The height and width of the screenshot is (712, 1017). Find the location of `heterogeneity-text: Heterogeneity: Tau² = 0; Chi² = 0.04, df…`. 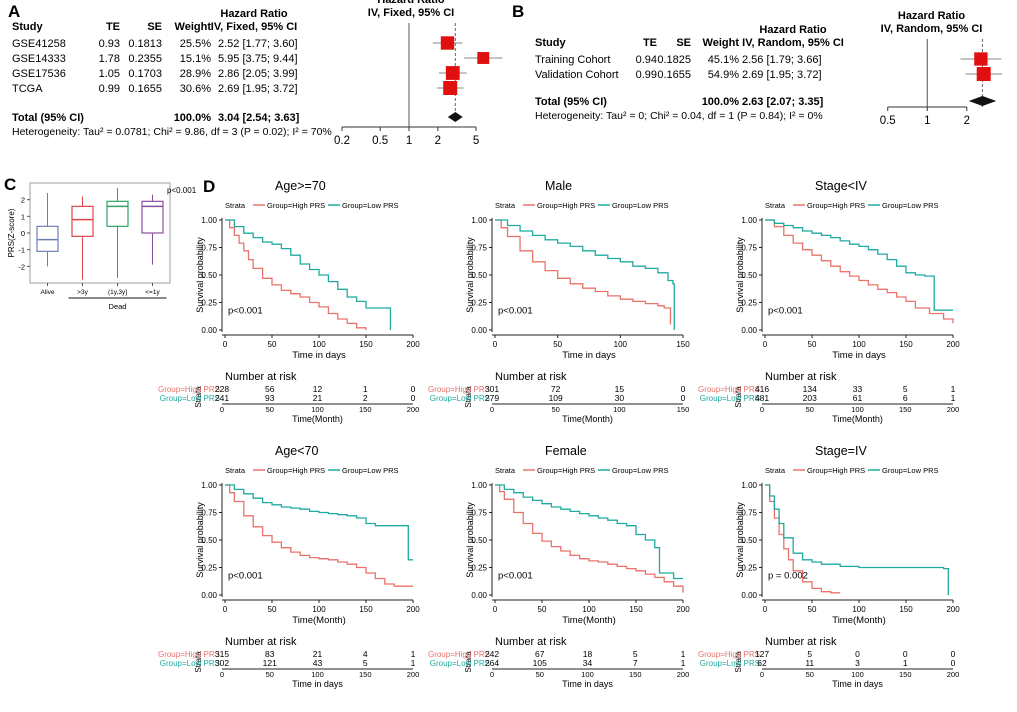

heterogeneity-text: Heterogeneity: Tau² = 0; Chi² = 0.04, df… is located at coordinates (679, 116).